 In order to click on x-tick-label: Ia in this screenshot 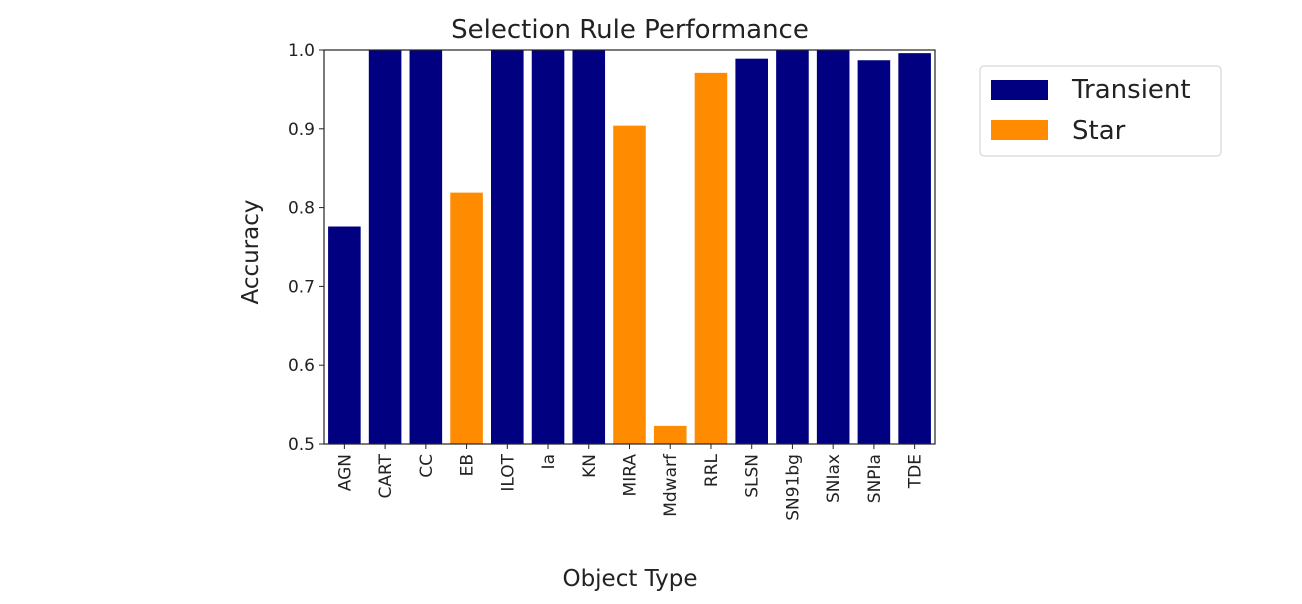, I will do `click(549, 461)`.